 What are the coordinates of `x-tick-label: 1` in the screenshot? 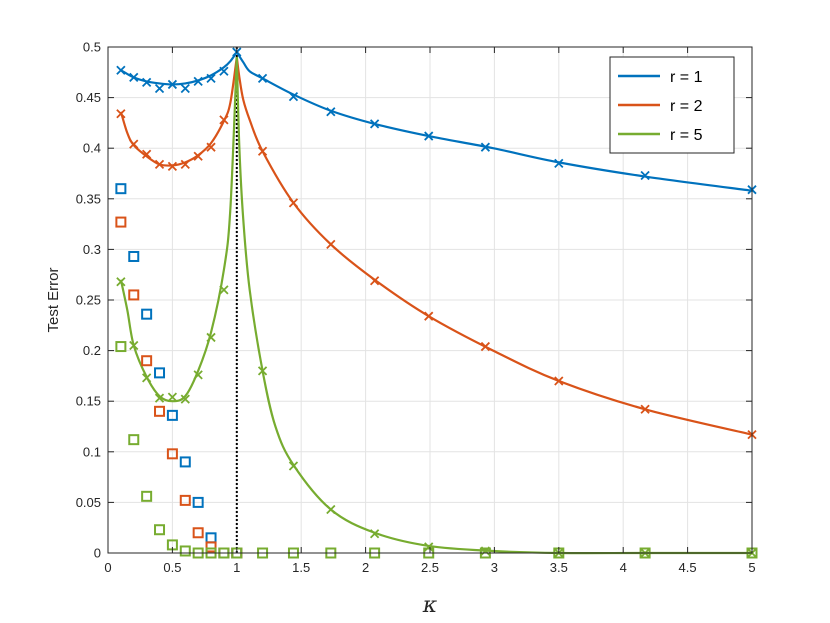 It's located at (236, 567).